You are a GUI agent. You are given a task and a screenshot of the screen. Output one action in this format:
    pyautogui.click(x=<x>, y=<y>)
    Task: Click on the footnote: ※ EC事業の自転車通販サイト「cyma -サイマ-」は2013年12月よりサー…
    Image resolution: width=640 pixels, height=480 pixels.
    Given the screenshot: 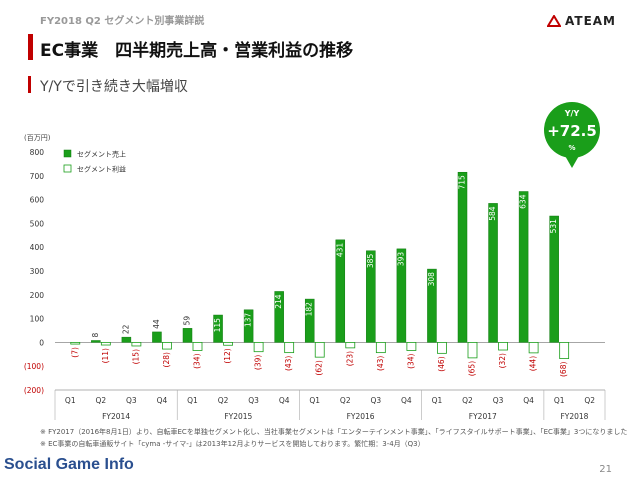 What is the action you would take?
    pyautogui.click(x=232, y=444)
    